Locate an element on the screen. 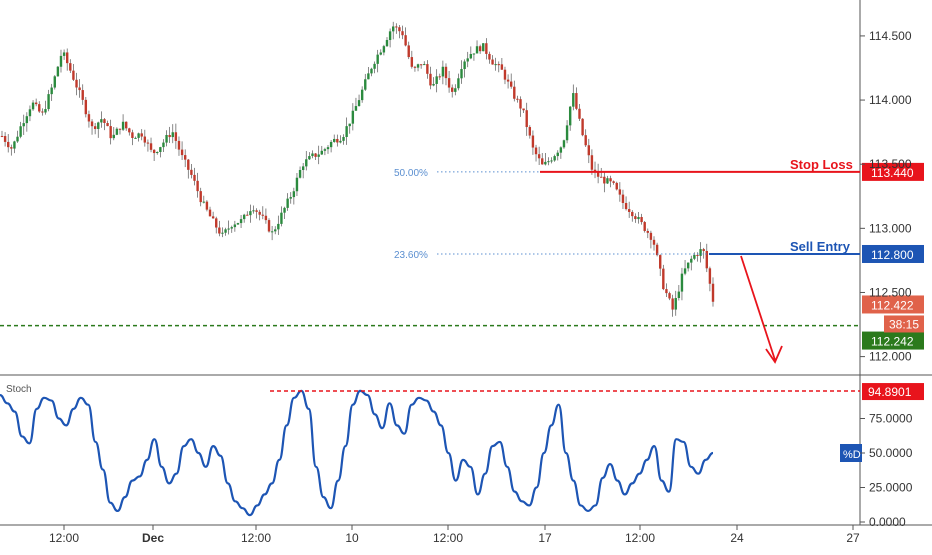 Image resolution: width=932 pixels, height=555 pixels. last-price-tag: 112.422 is located at coordinates (892, 305).